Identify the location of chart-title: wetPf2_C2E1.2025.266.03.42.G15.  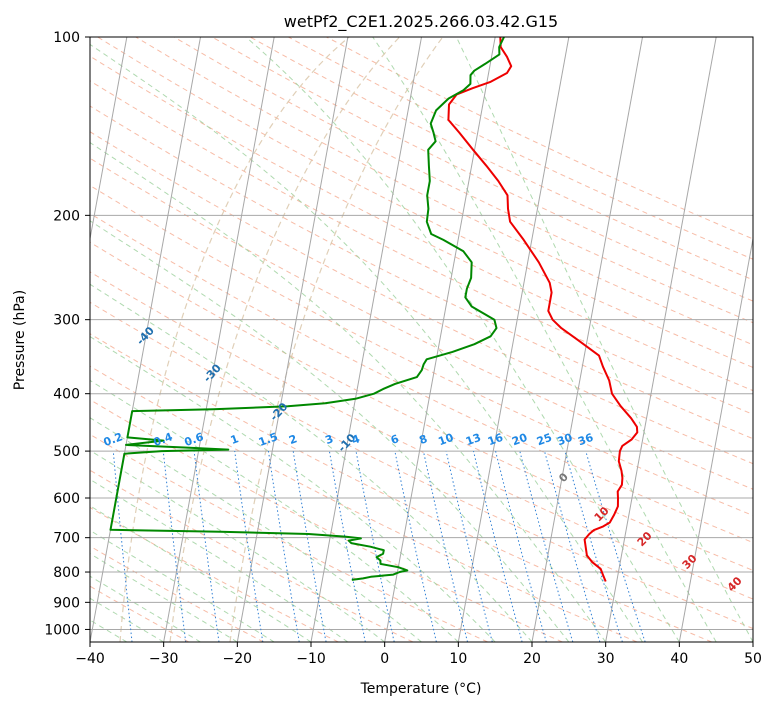
(421, 22).